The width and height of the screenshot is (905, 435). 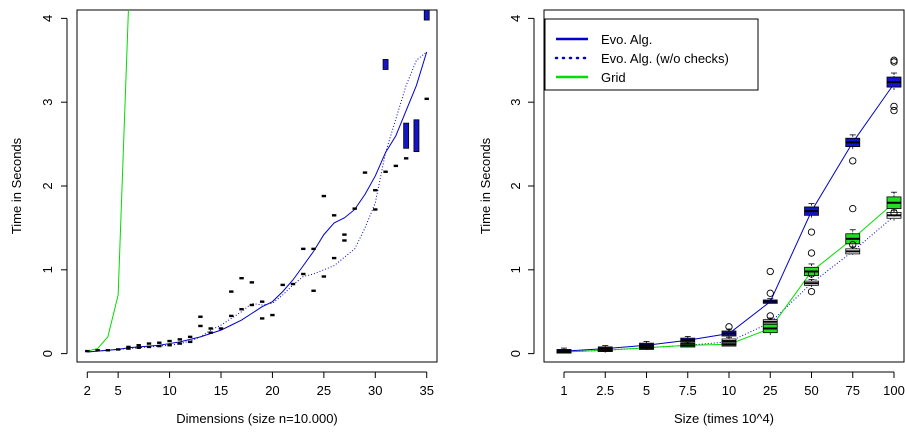 What do you see at coordinates (221, 390) in the screenshot?
I see `left-x-tick-label: 15` at bounding box center [221, 390].